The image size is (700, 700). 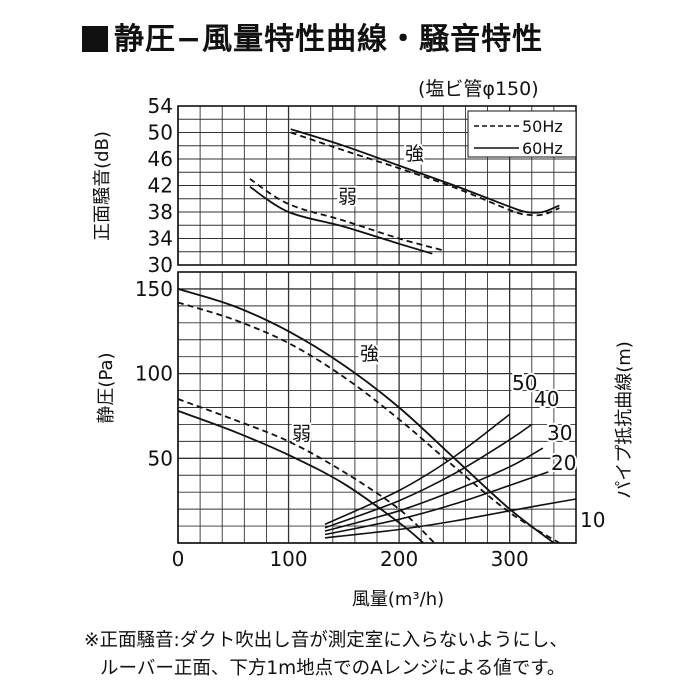 I want to click on sp-series-50Hz-weak, so click(x=307, y=470).